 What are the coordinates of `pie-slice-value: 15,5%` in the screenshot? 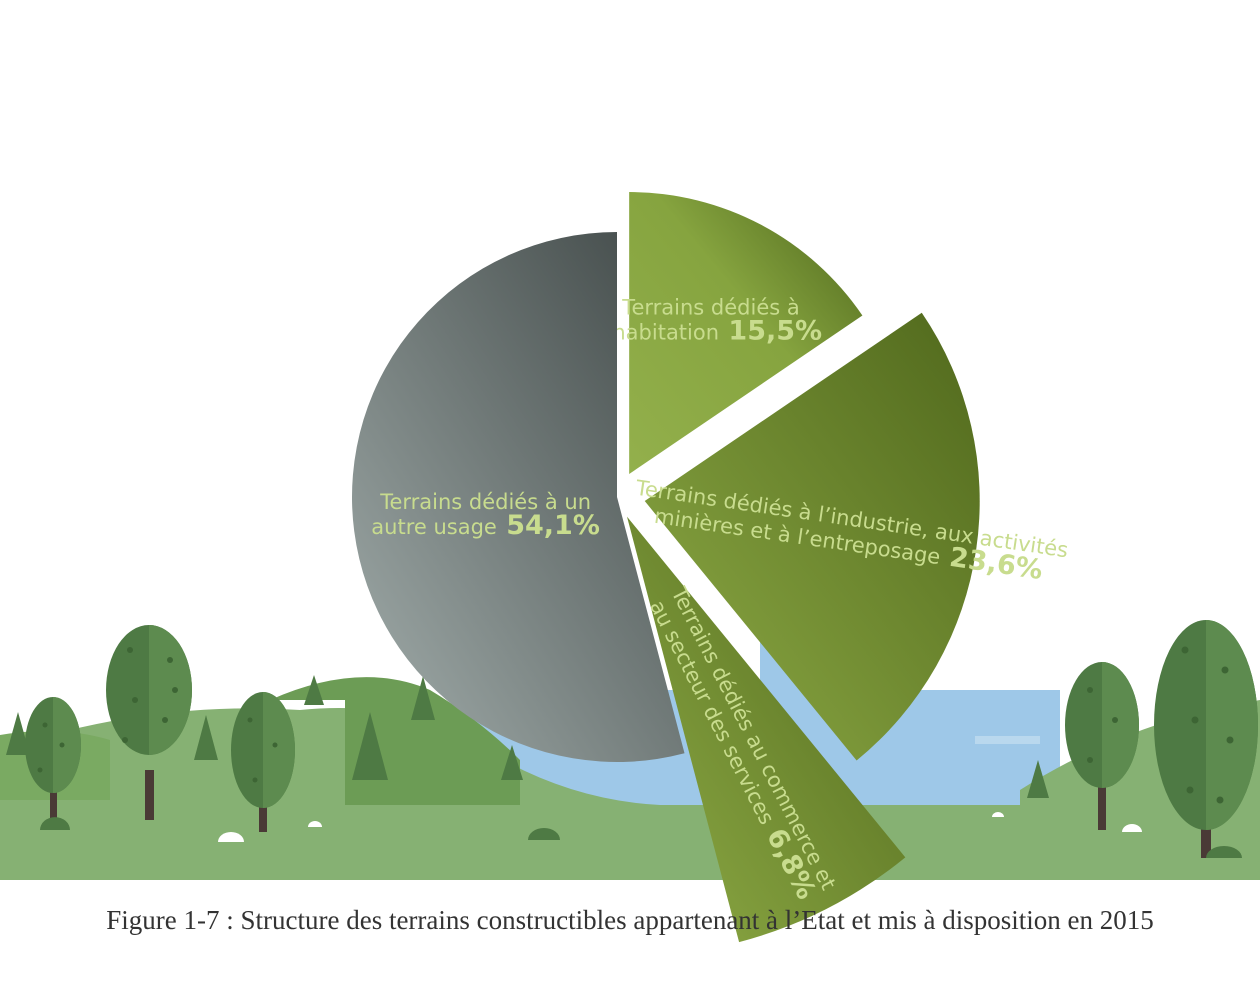 It's located at (770, 331).